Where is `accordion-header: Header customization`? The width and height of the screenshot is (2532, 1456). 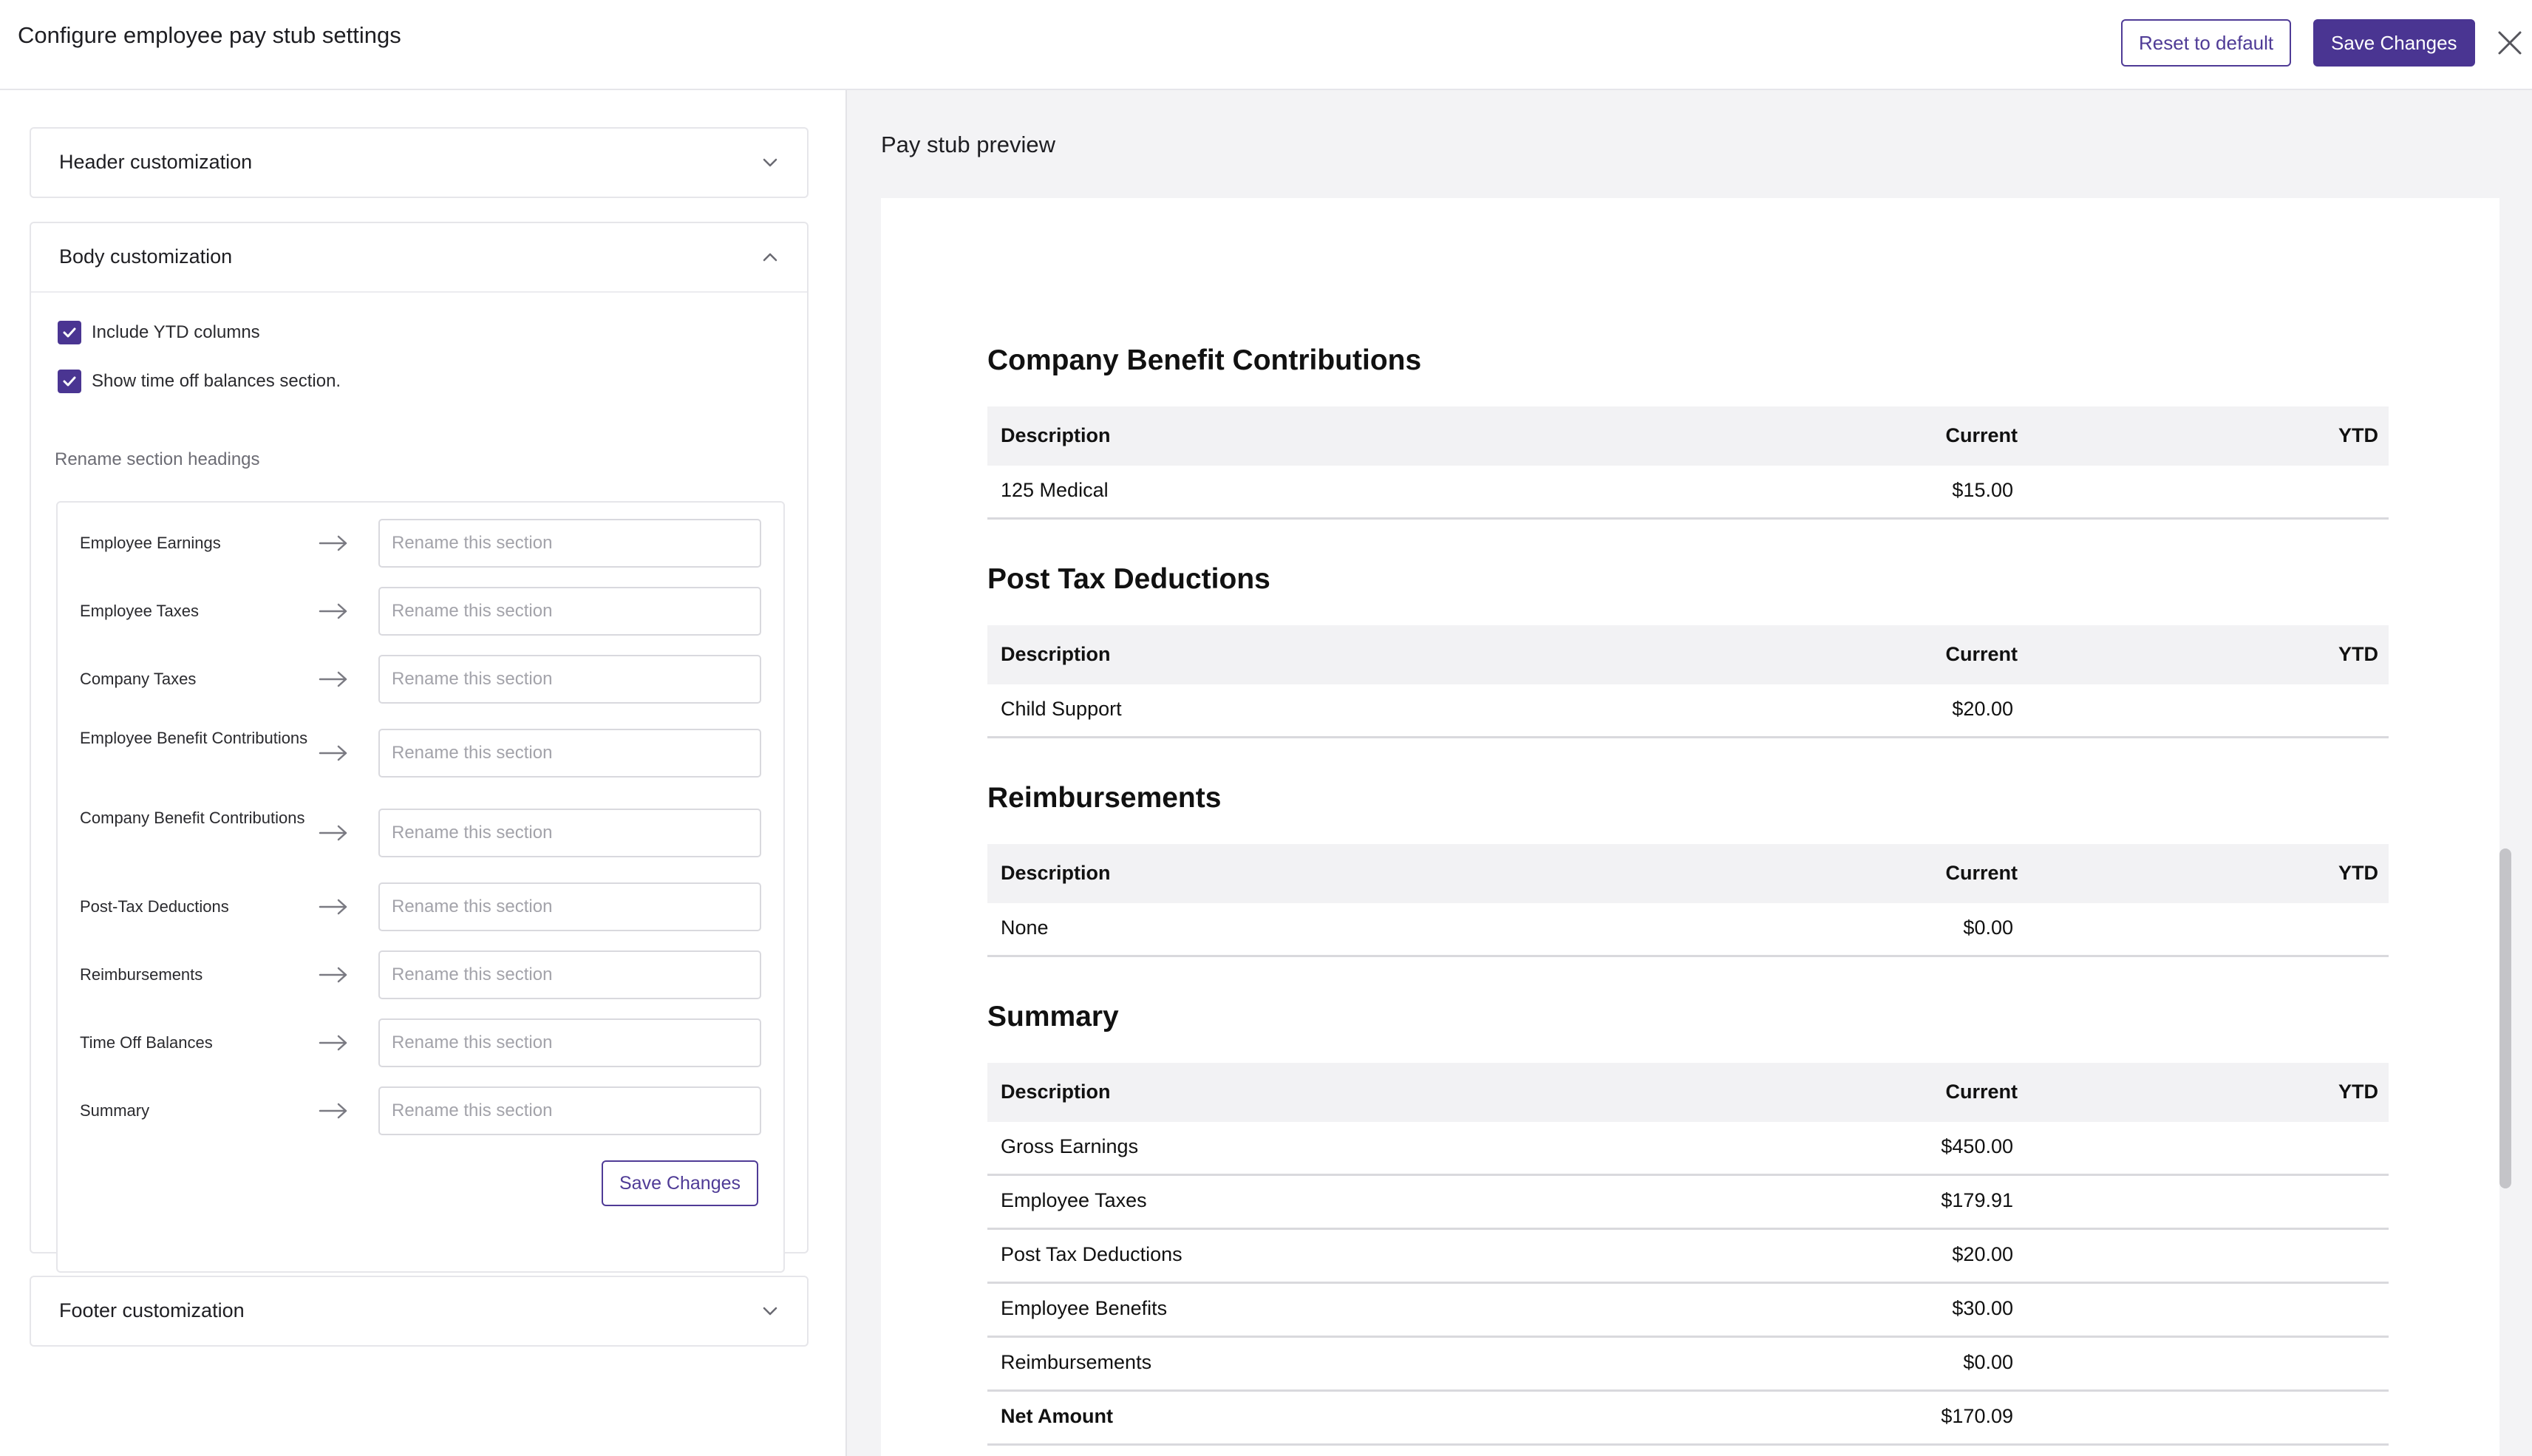
accordion-header: Header customization is located at coordinates (419, 163).